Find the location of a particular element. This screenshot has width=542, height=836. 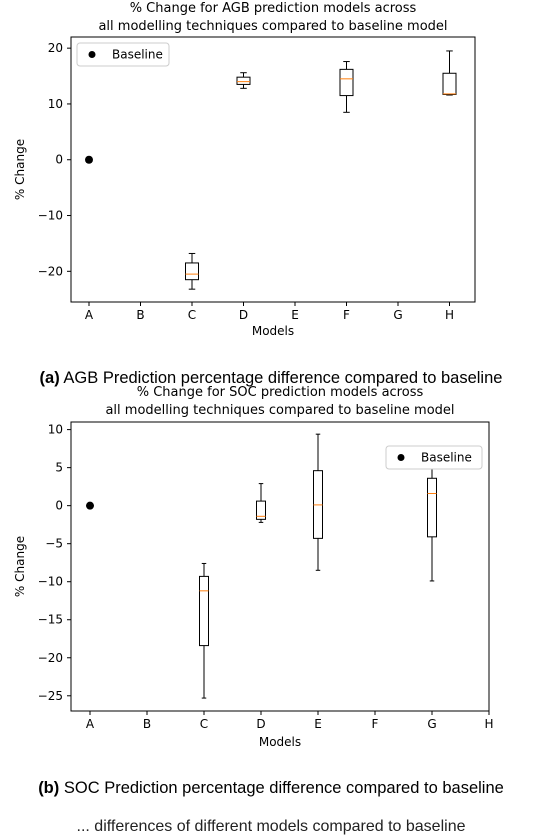

p2-ytick-label: −20 is located at coordinates (50, 658).